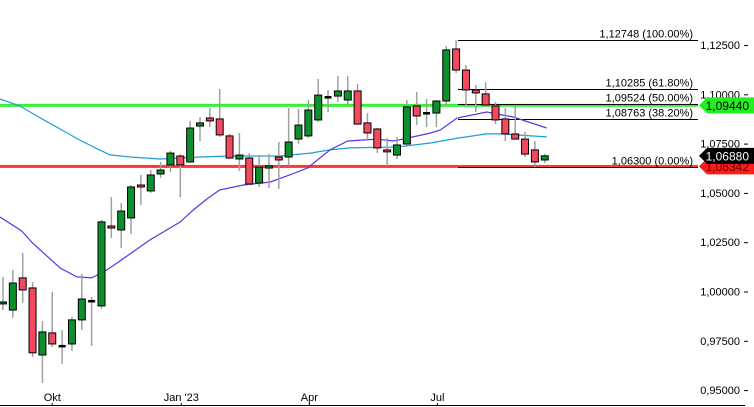 This screenshot has height=407, width=754. What do you see at coordinates (649, 114) in the screenshot?
I see `fib-label: 1,08763 (38.20%)` at bounding box center [649, 114].